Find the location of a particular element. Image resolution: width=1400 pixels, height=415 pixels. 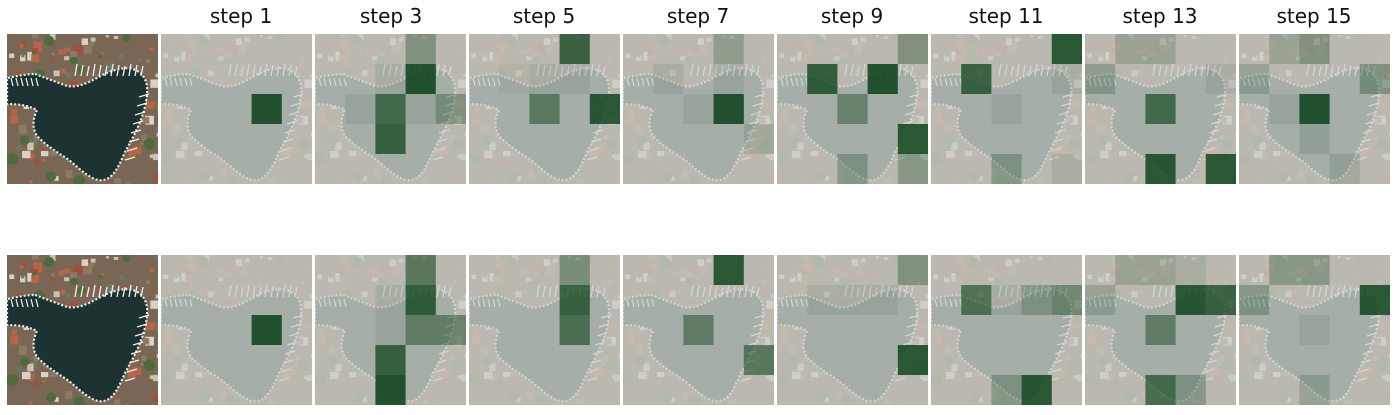

step-title-13: step 13 is located at coordinates (1160, 16).